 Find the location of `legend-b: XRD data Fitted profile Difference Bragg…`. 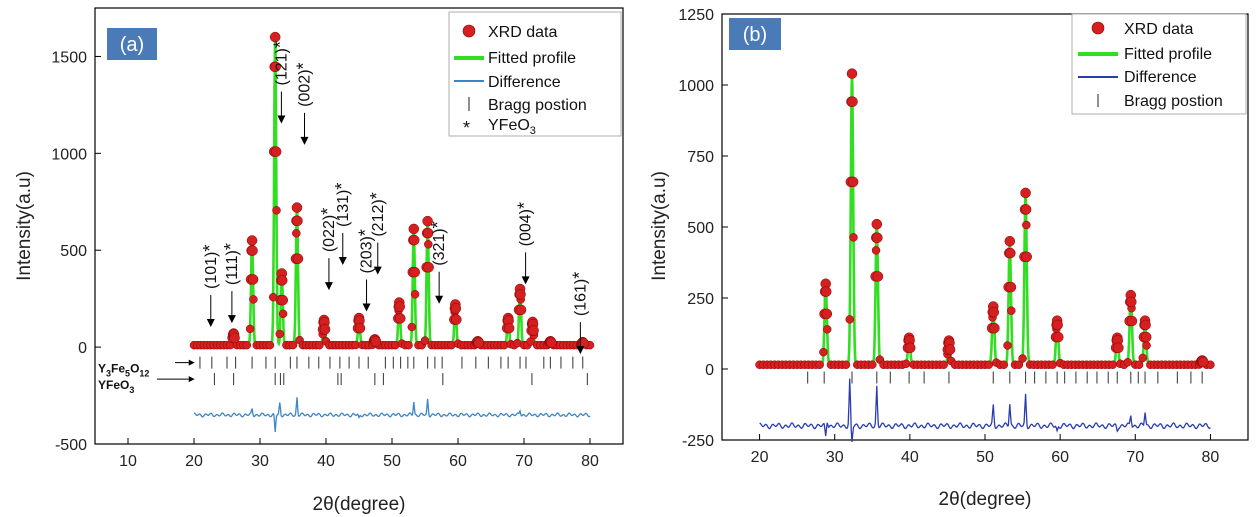

legend-b: XRD data Fitted profile Difference Bragg… is located at coordinates (1159, 64).